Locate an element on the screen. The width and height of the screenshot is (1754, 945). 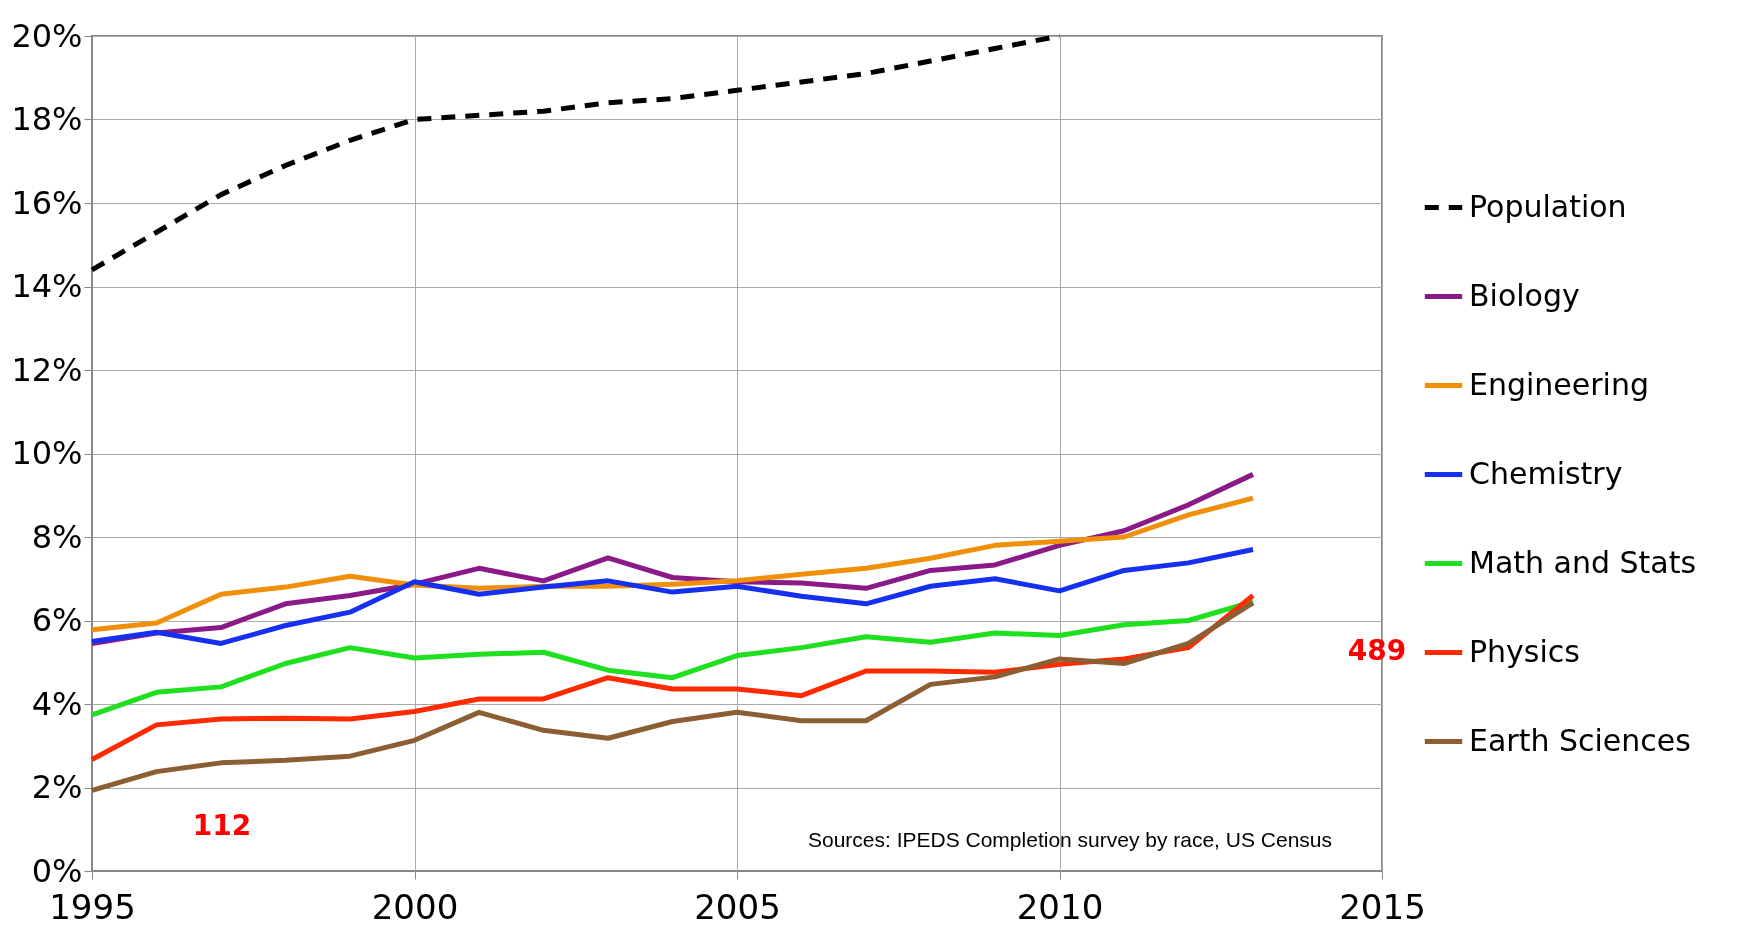
y-tick-label: 20% is located at coordinates (47, 35).